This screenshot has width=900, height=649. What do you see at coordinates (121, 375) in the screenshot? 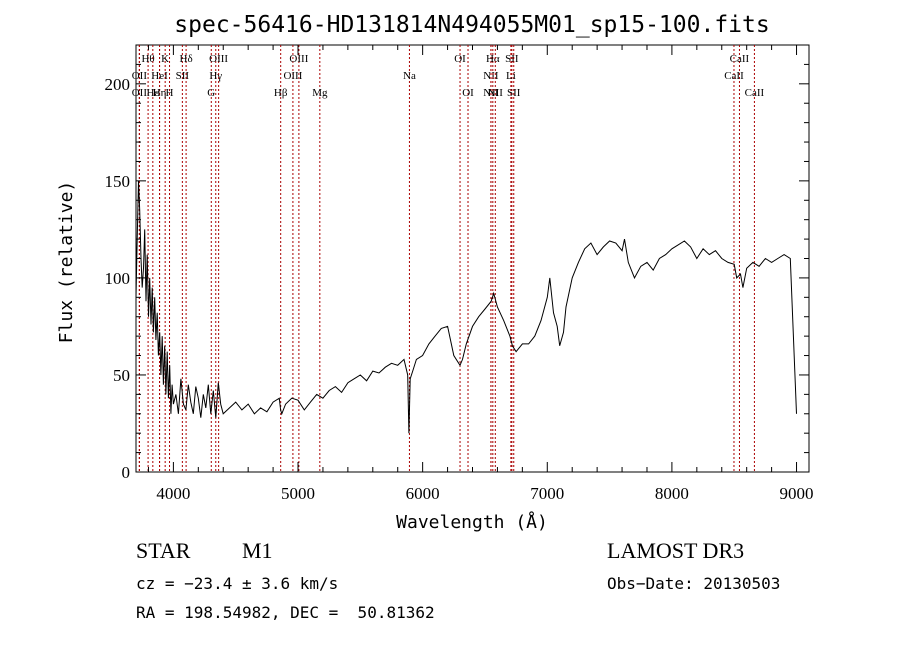
I see `y-tick-label: 50` at bounding box center [121, 375].